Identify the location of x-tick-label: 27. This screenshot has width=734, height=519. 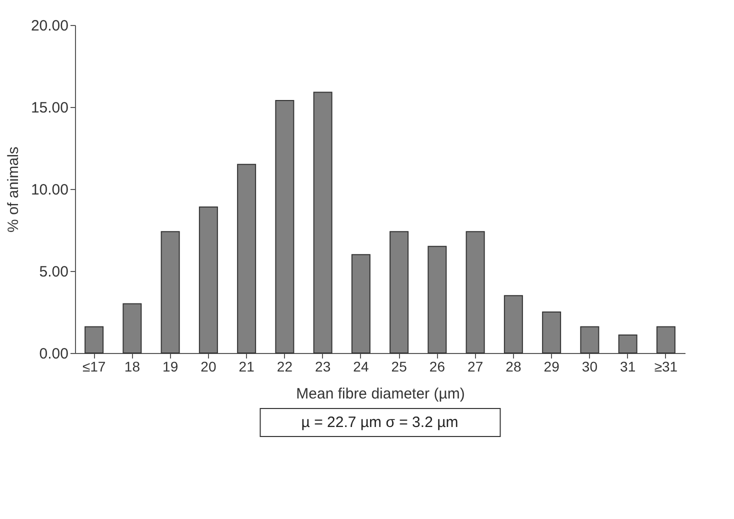
(476, 366).